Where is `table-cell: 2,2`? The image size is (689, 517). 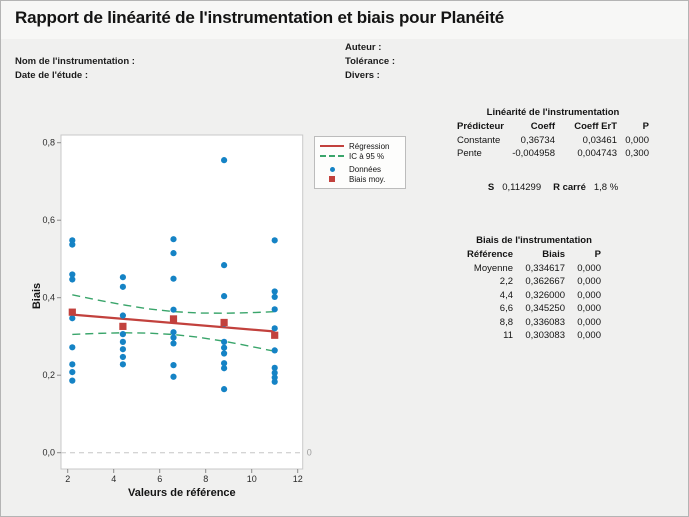
table-cell: 2,2 is located at coordinates (506, 281).